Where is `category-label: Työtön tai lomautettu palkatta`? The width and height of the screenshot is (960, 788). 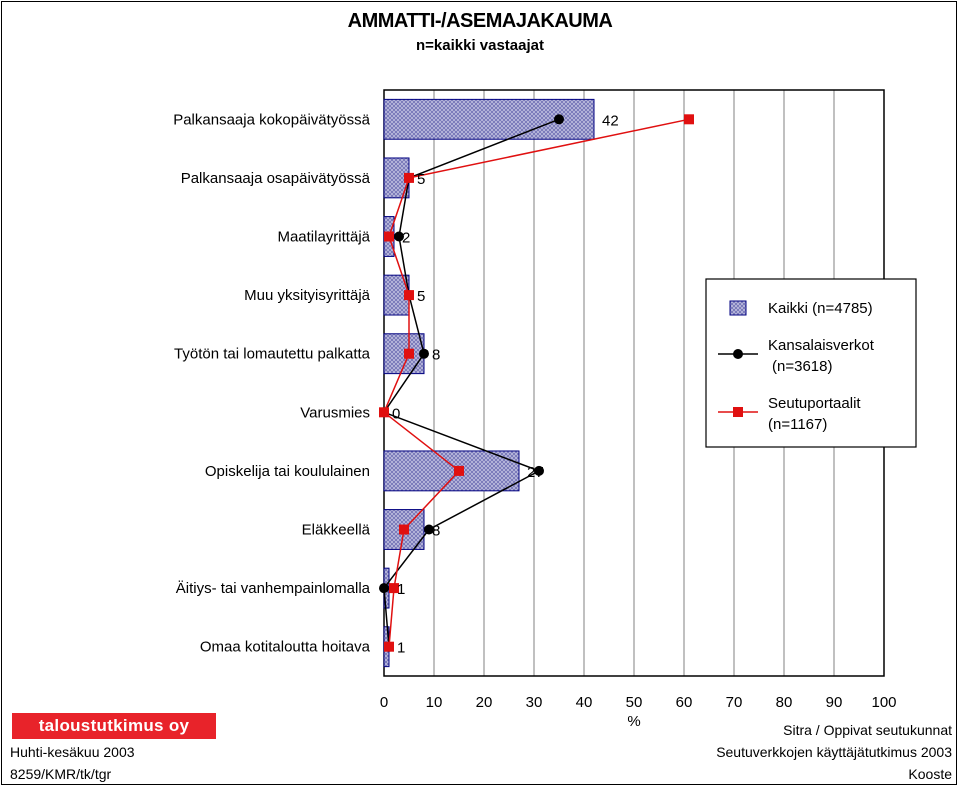
category-label: Työtön tai lomautettu palkatta is located at coordinates (272, 354).